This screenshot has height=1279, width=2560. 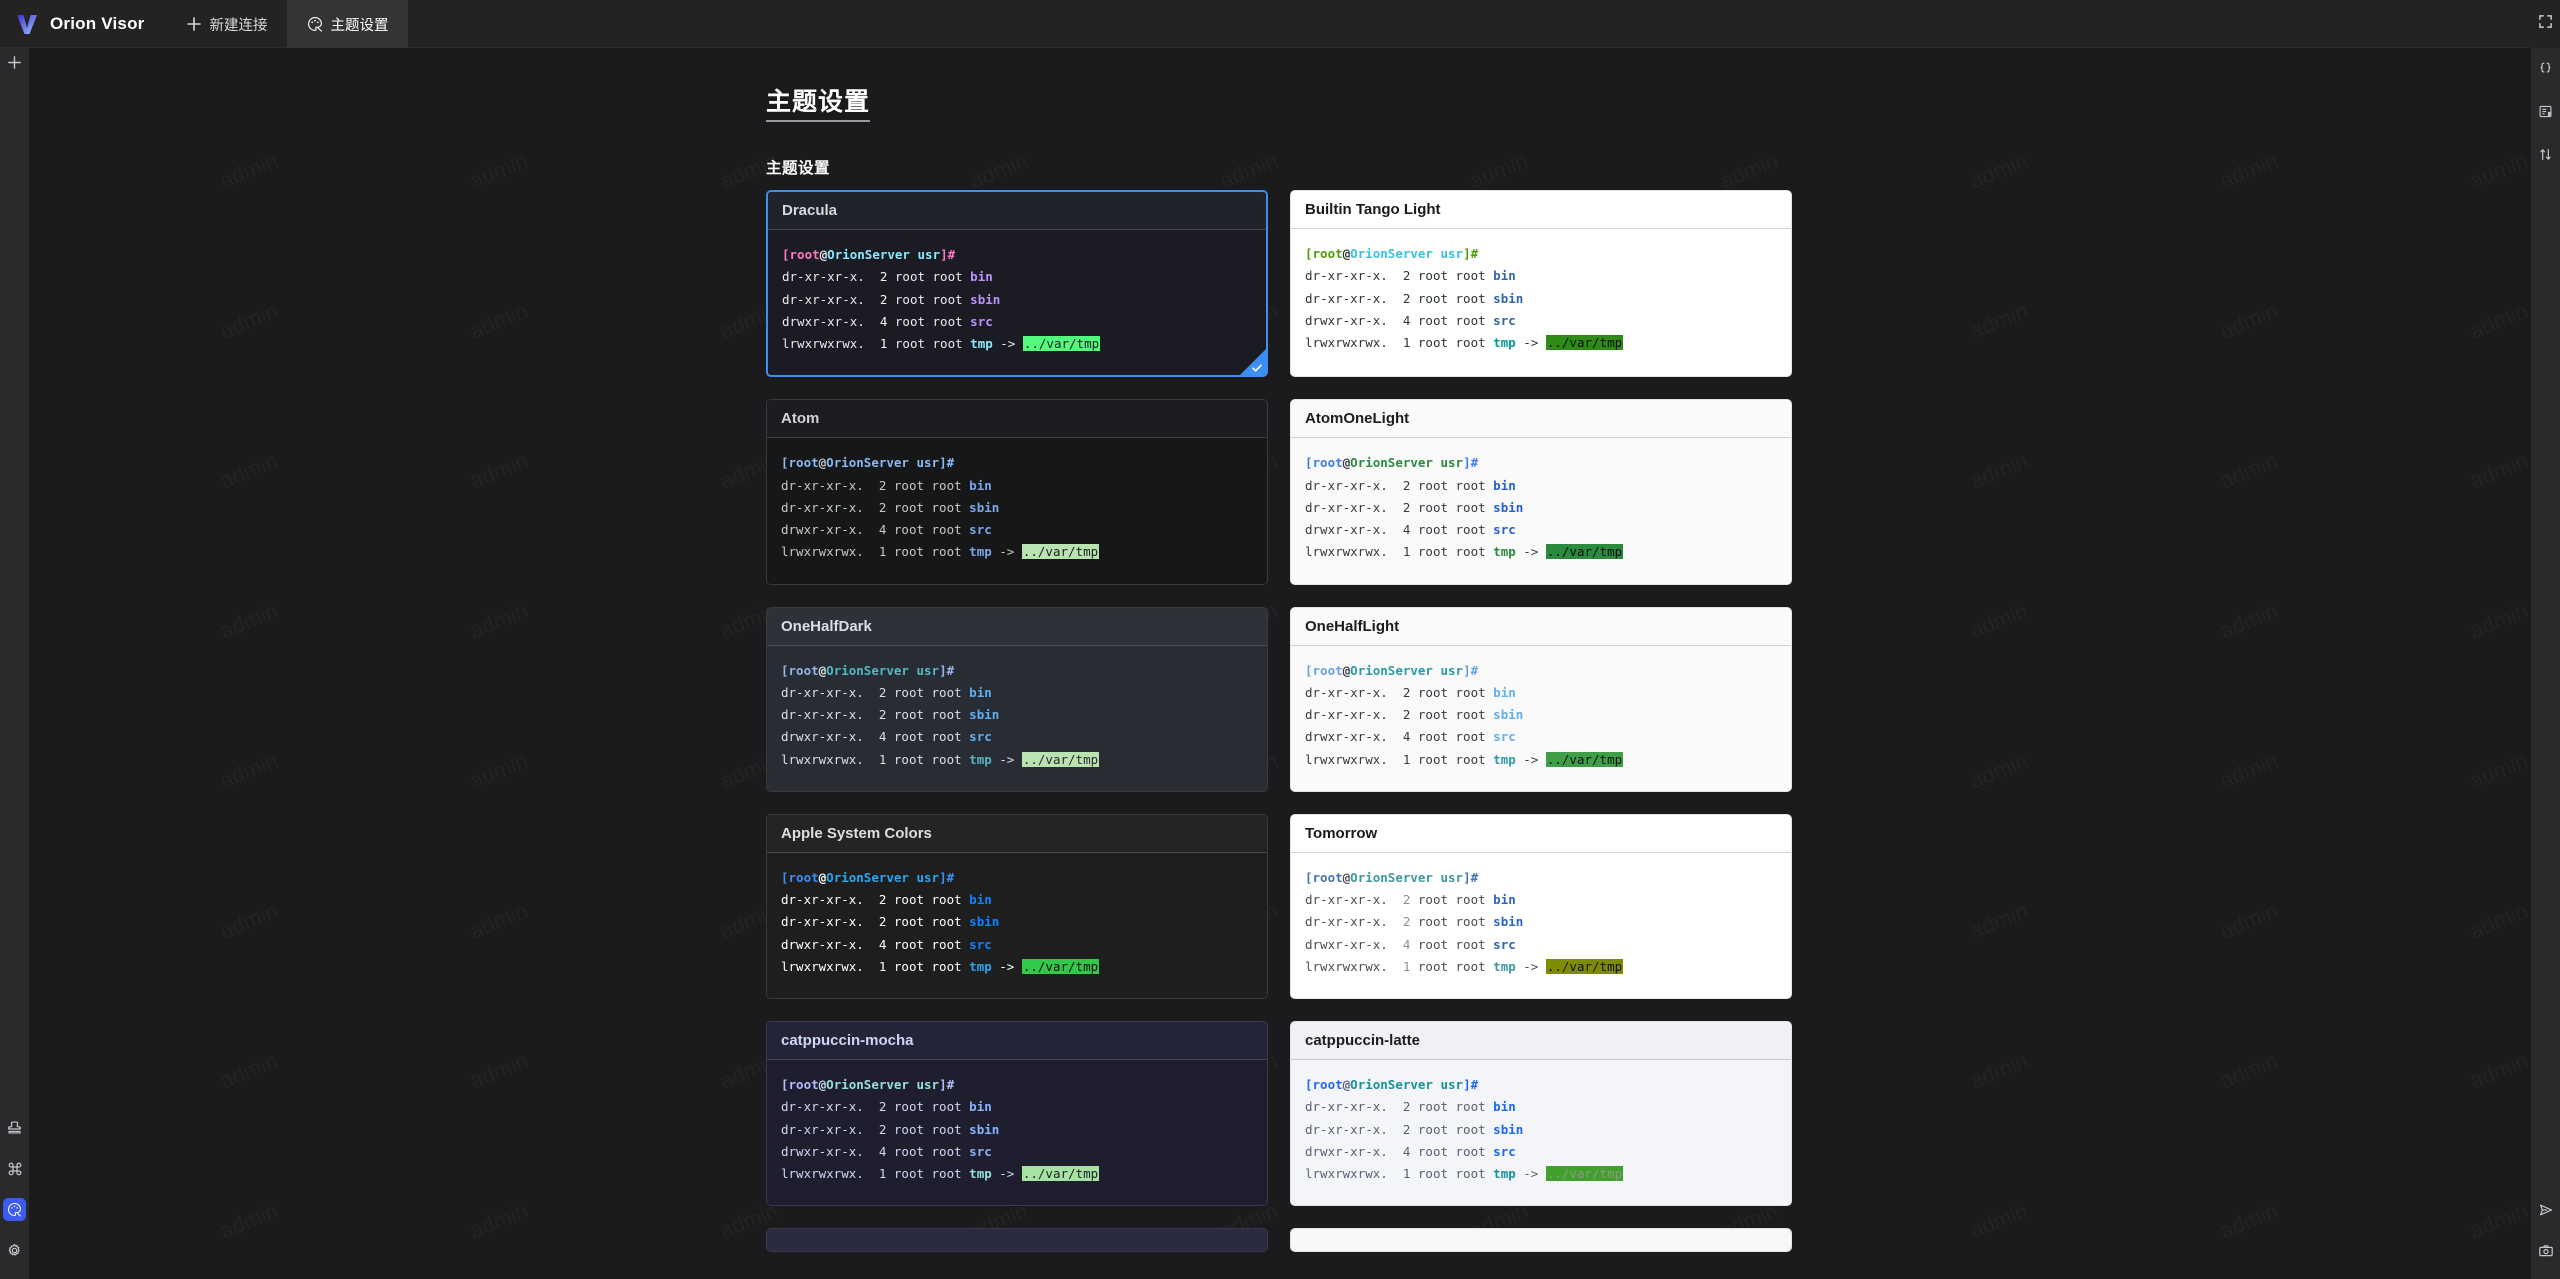 What do you see at coordinates (826, 626) in the screenshot?
I see `theme-name: OneHalfDark` at bounding box center [826, 626].